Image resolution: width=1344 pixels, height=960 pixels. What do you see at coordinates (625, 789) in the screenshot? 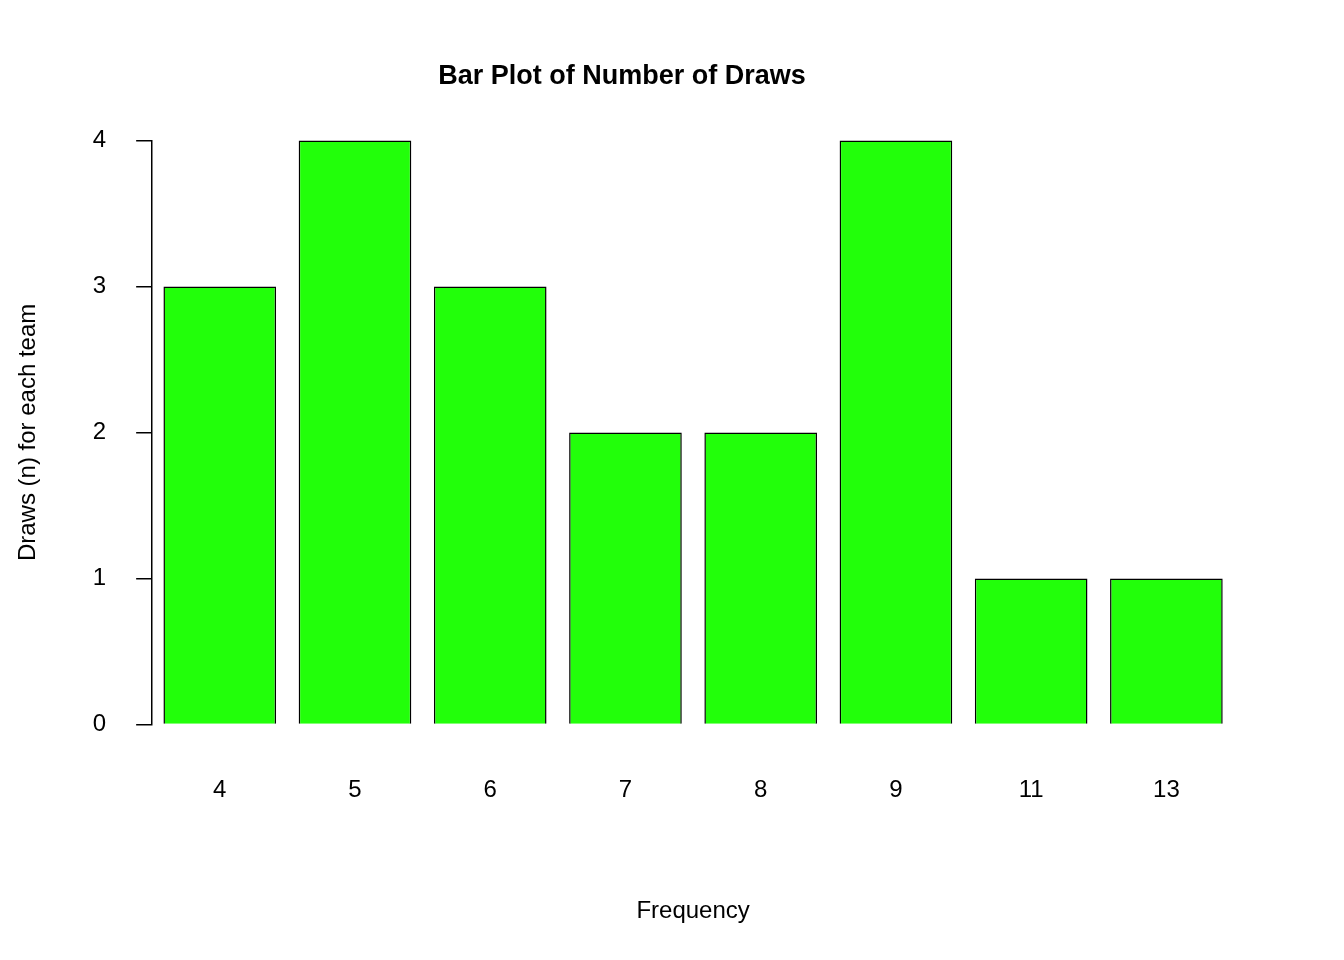
I see `x-tick-label: 7` at bounding box center [625, 789].